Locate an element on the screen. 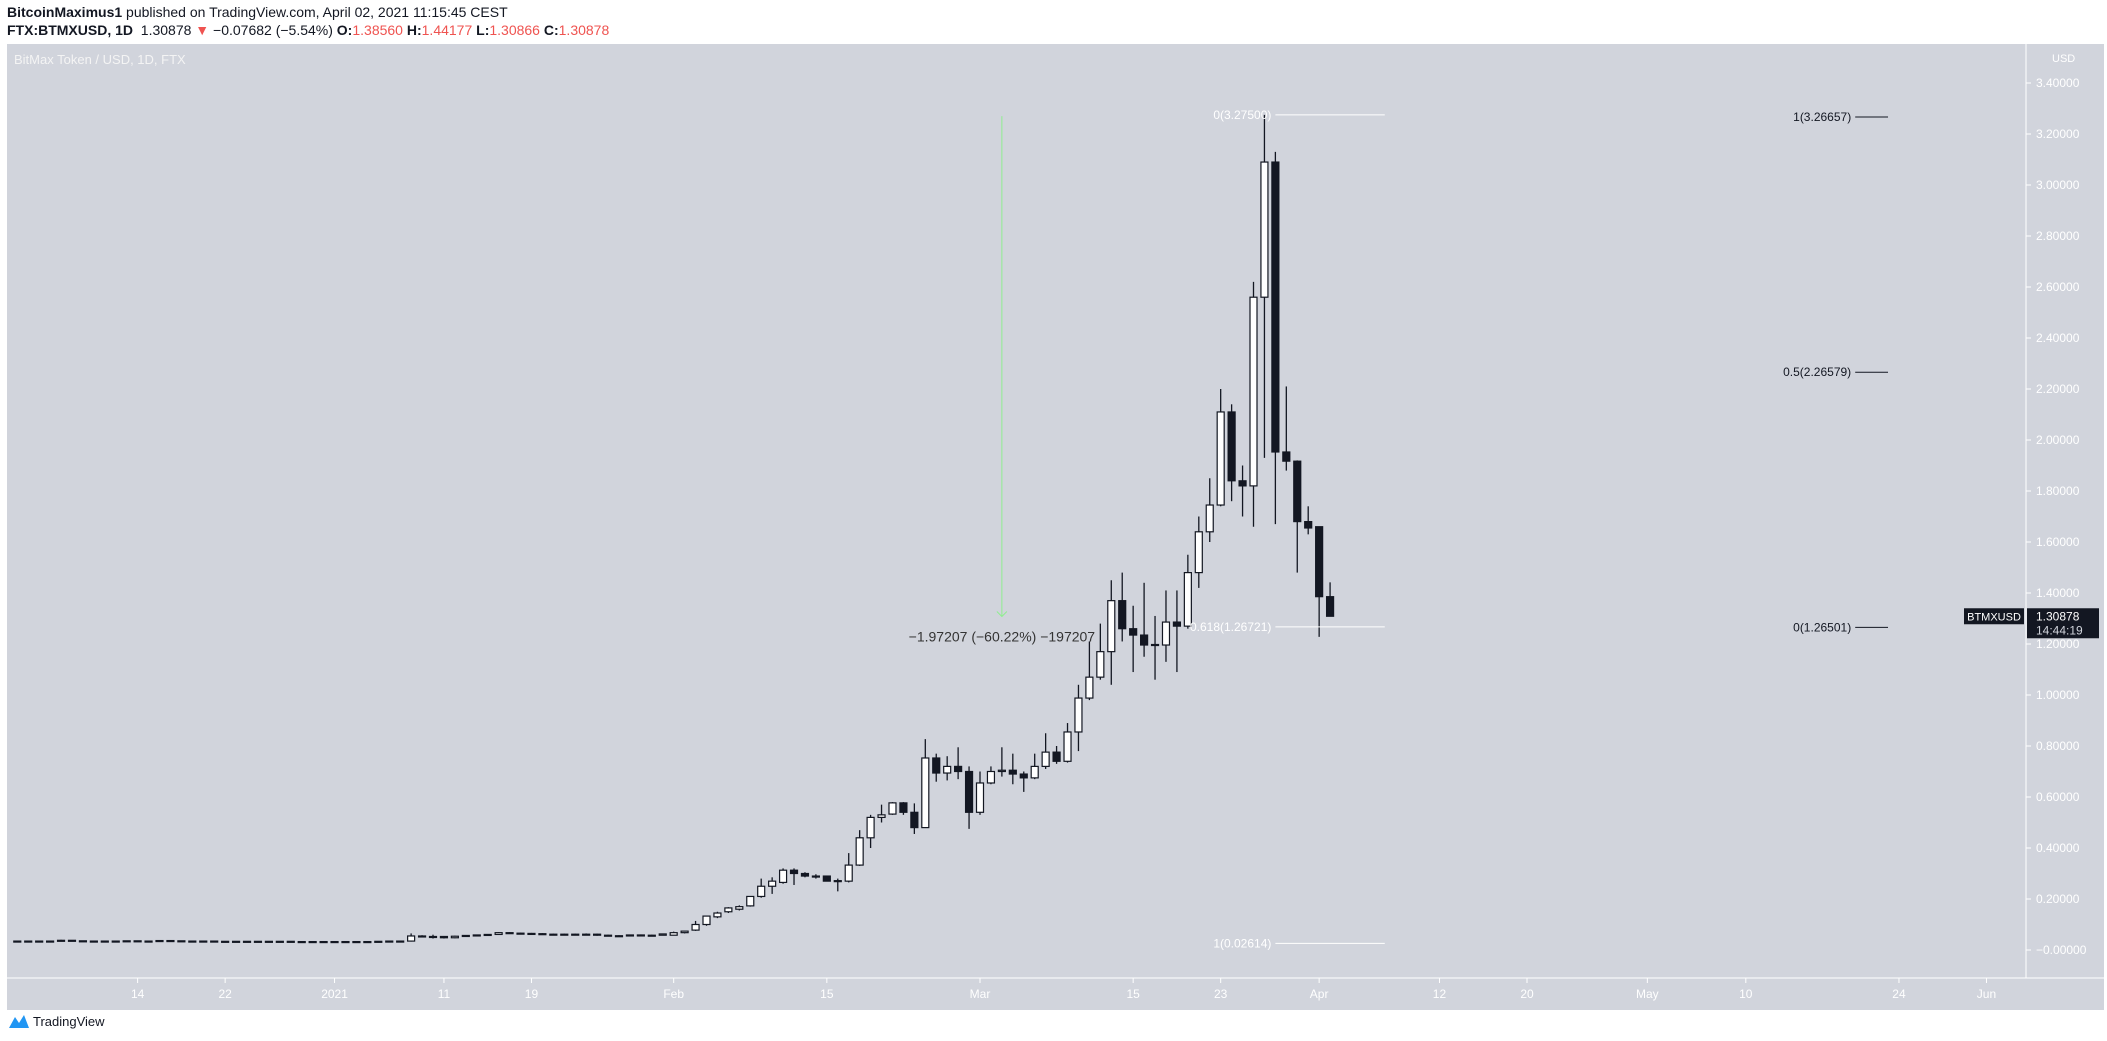 The width and height of the screenshot is (2107, 1041). fib-level-label: 1(0.02614) is located at coordinates (1242, 943).